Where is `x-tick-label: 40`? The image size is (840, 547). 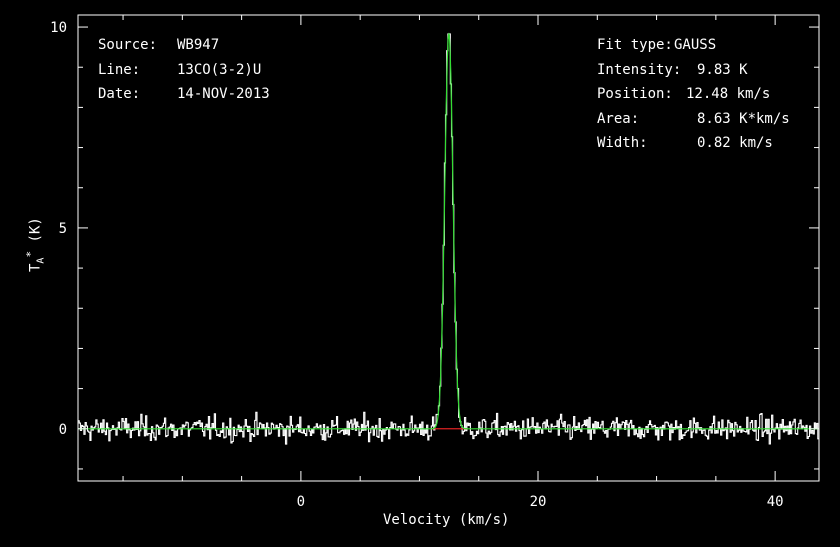
x-tick-label: 40 is located at coordinates (775, 502).